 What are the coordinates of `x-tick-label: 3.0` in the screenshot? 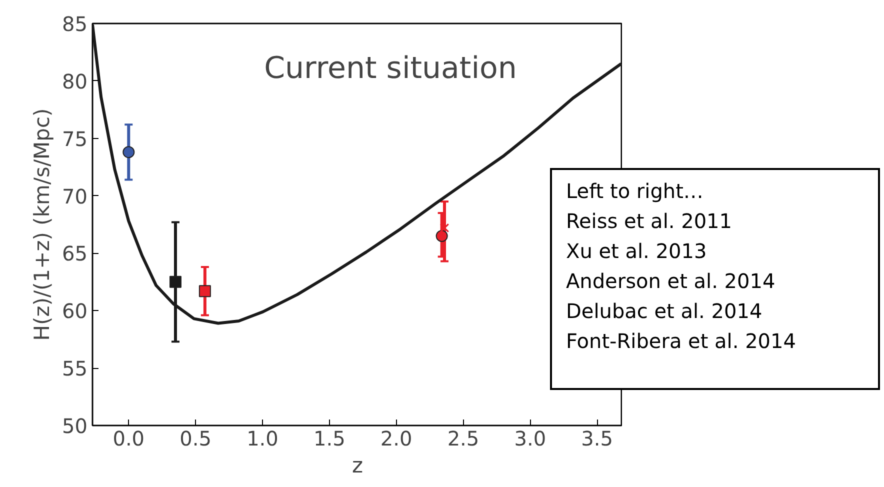 It's located at (530, 438).